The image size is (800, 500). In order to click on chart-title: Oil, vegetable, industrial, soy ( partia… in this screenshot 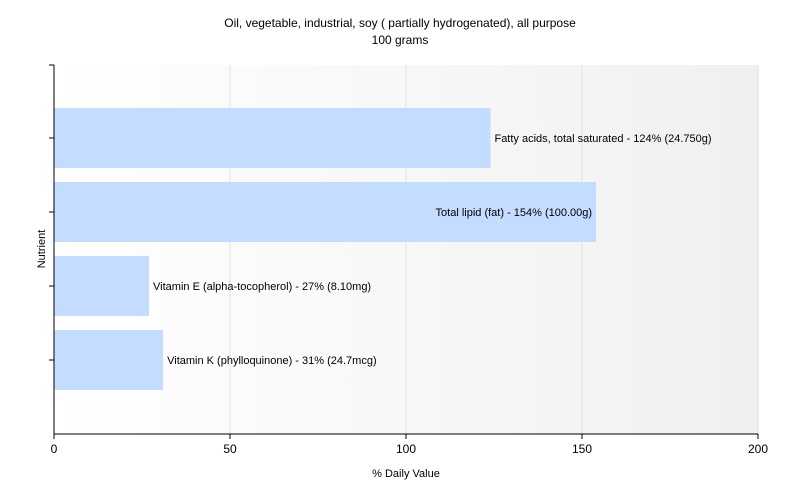, I will do `click(400, 23)`.